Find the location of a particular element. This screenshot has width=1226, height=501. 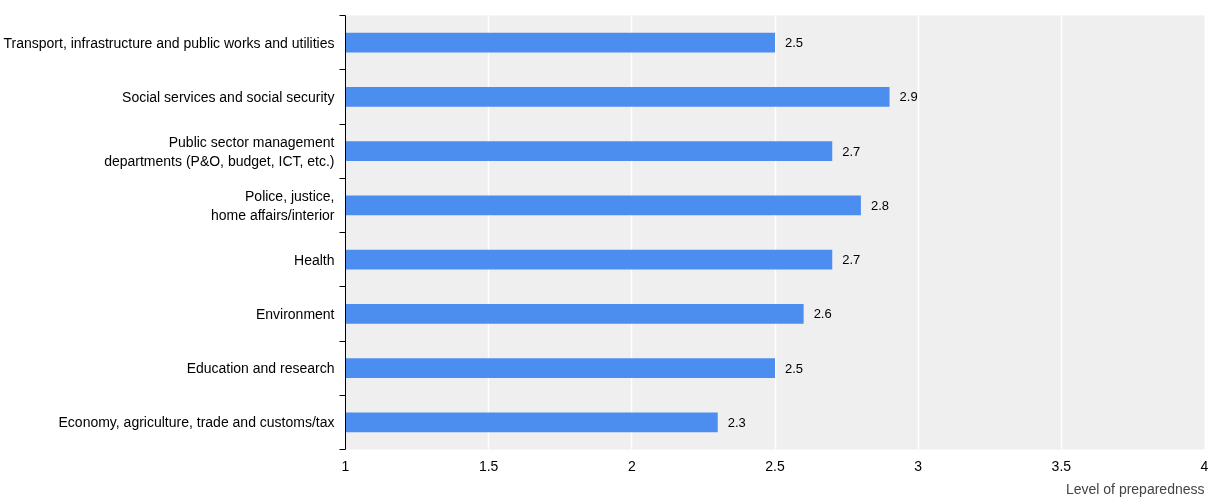

y-tick-label: Police, justice, home affairs/interior is located at coordinates (273, 205).